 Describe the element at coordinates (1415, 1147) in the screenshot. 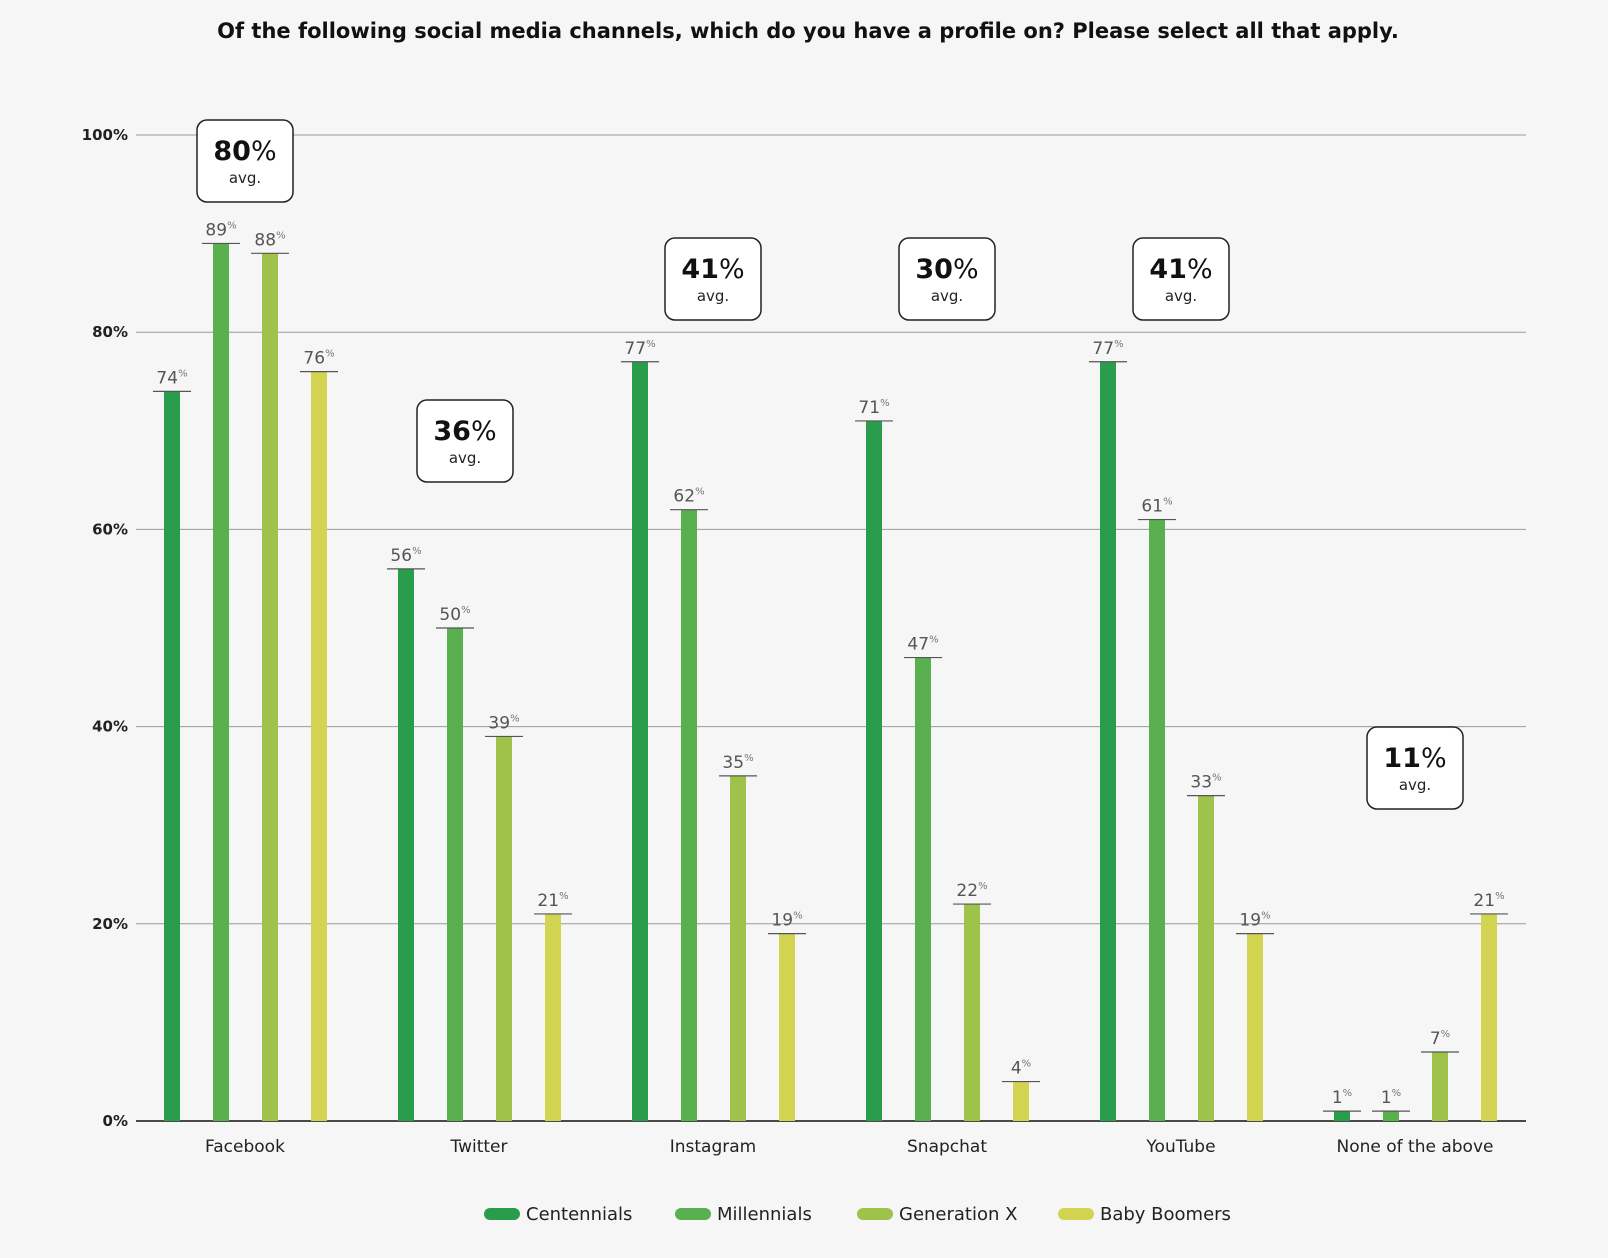

I see `x-tick-label: None of the above` at that location.